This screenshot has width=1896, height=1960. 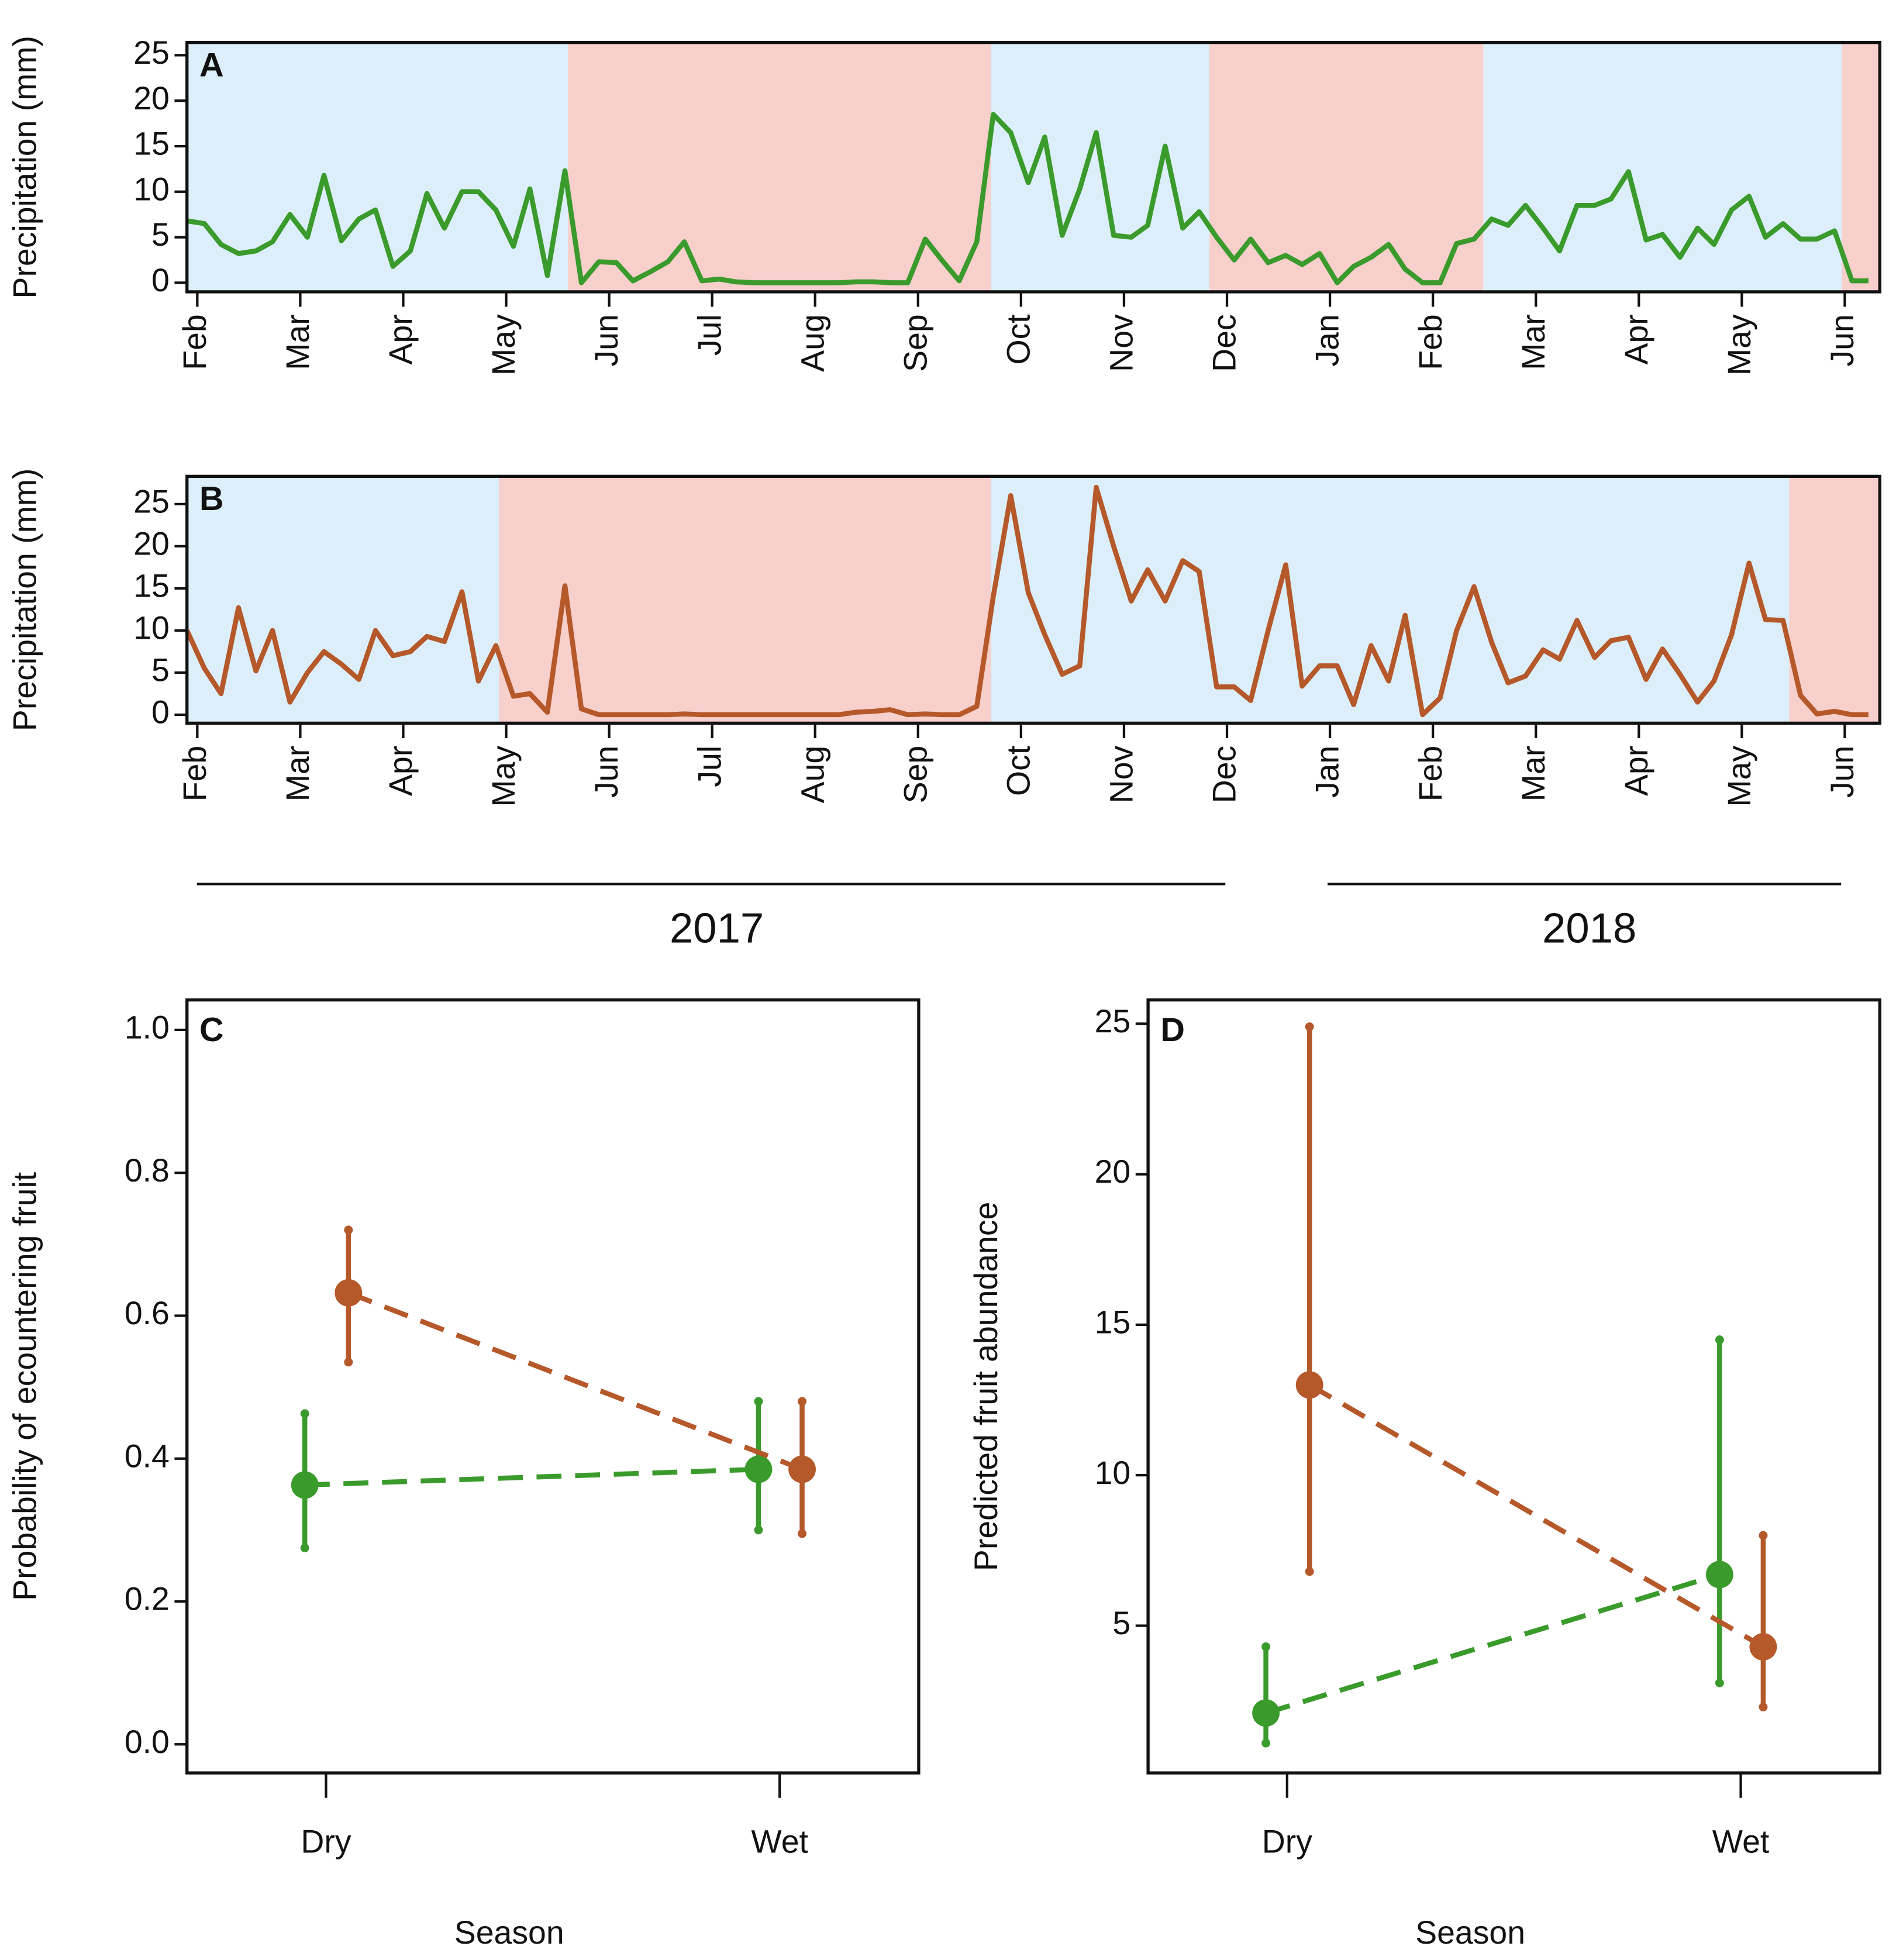 I want to click on y-axis-label: Probability of ecountering fruit, so click(x=25, y=1386).